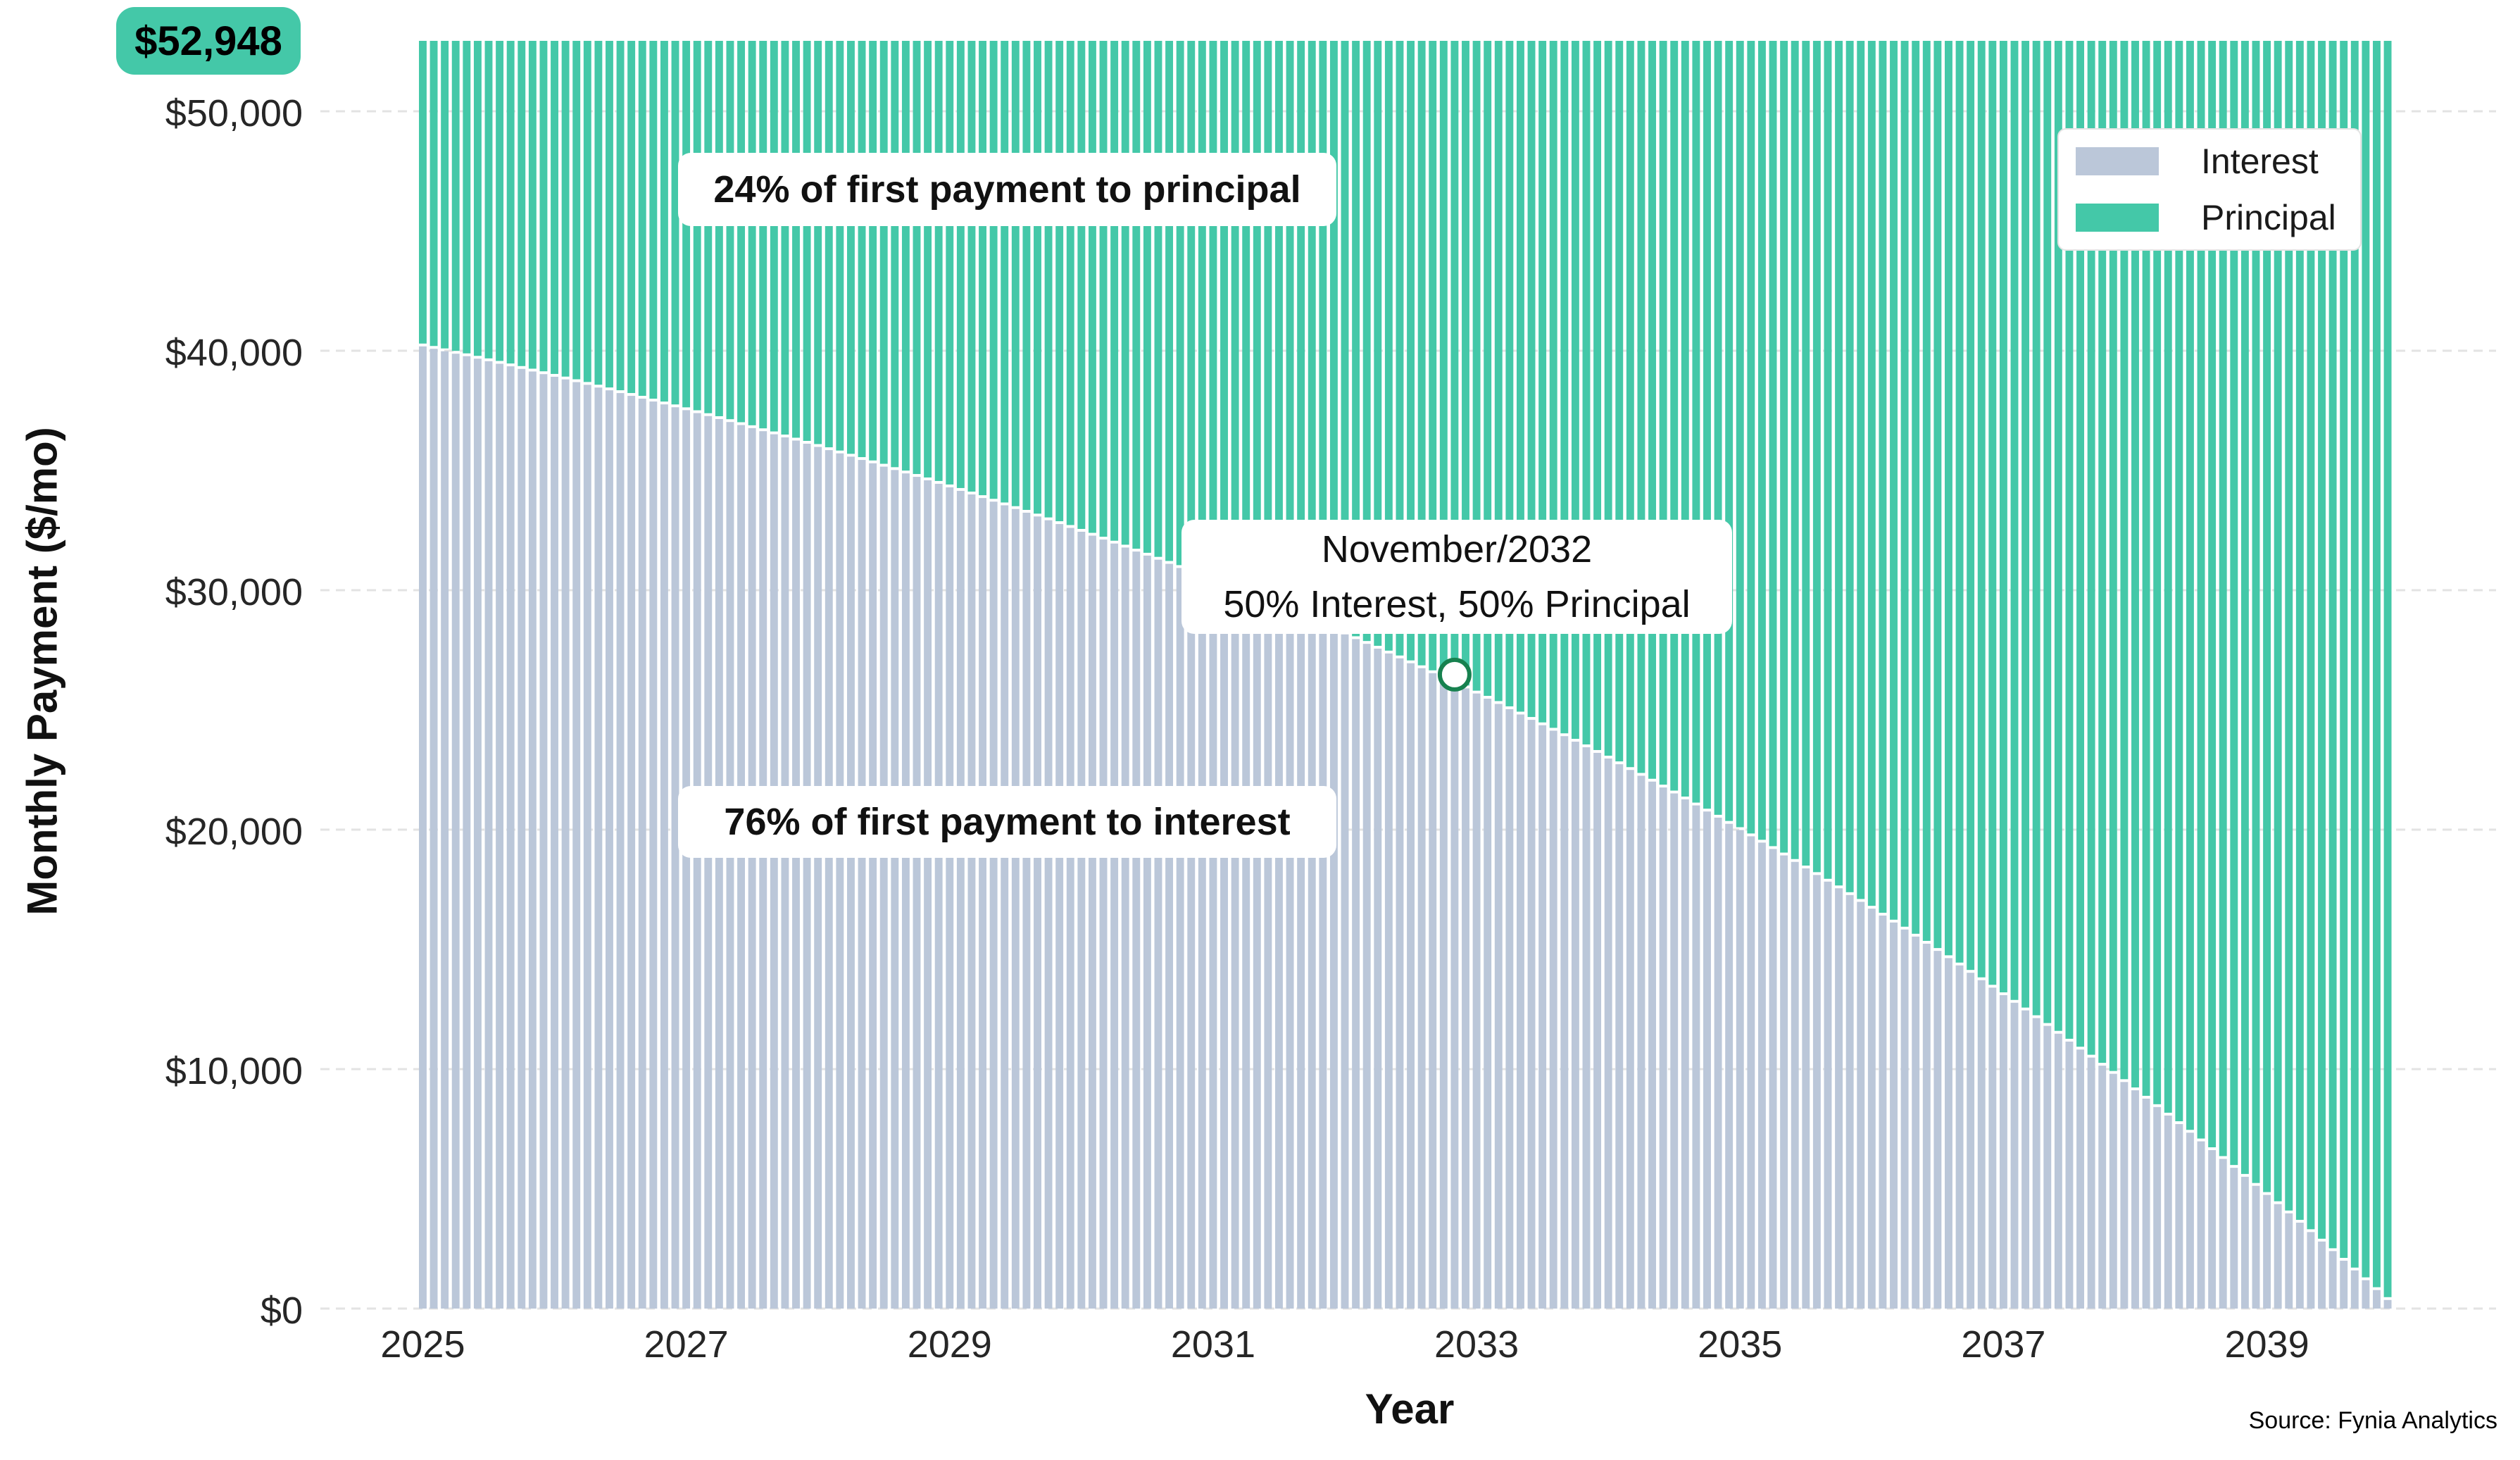 This screenshot has height=1460, width=2520. Describe the element at coordinates (2118, 161) in the screenshot. I see `legend-swatch` at that location.